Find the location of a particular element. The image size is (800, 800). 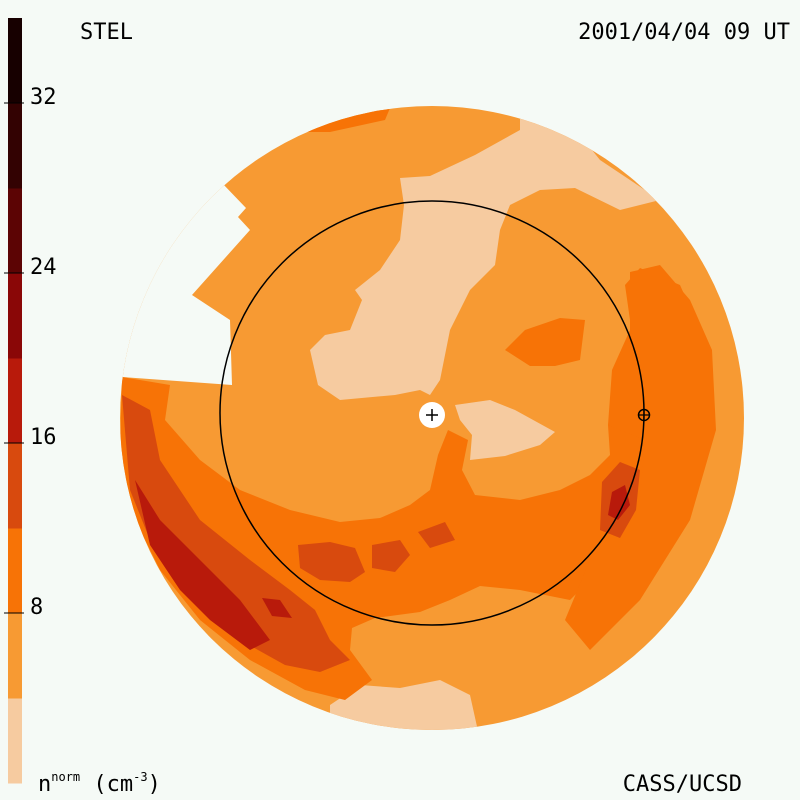

contour-top-rim is located at coordinates (345, 120).